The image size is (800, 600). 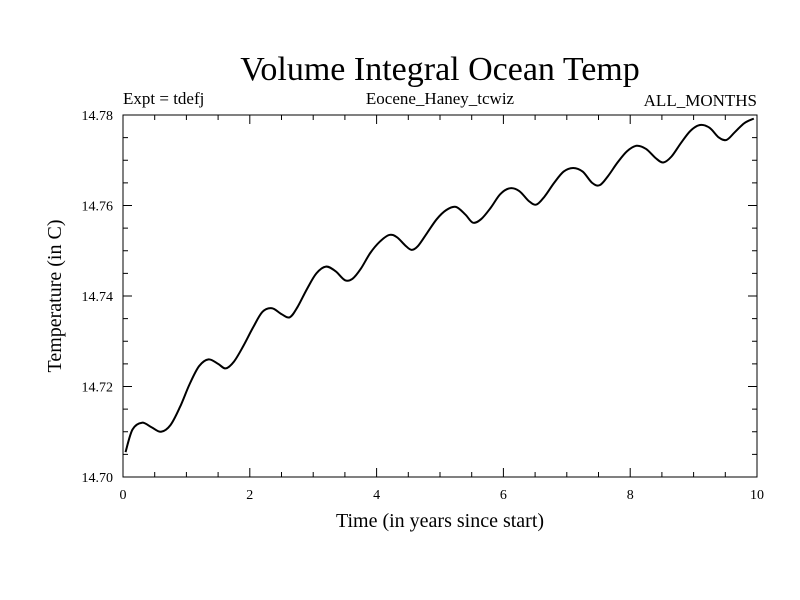 I want to click on x-tick-label: 10, so click(x=757, y=495).